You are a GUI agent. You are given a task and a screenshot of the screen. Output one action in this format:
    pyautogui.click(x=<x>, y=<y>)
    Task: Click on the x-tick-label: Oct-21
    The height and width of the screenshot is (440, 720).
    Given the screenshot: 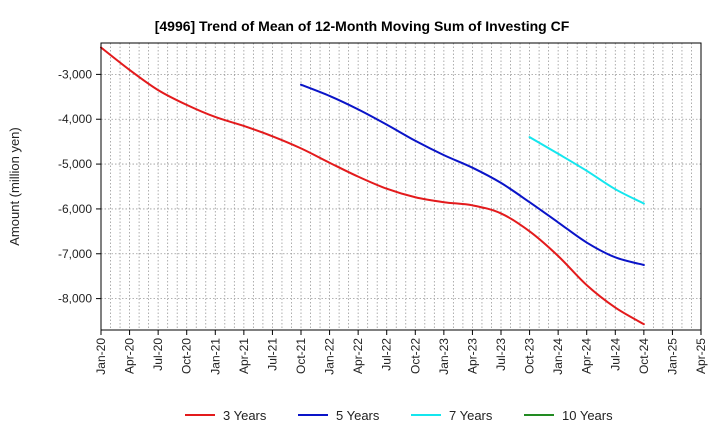 What is the action you would take?
    pyautogui.click(x=301, y=356)
    